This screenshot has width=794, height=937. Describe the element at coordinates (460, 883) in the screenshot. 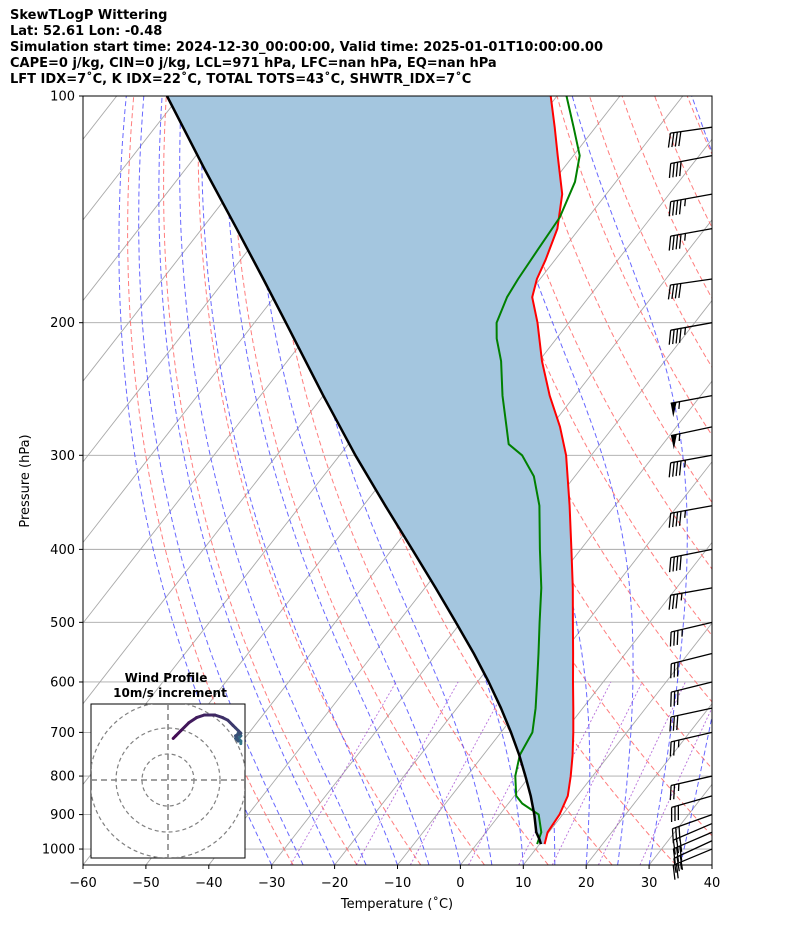

I see `x-tick-label: 0` at that location.